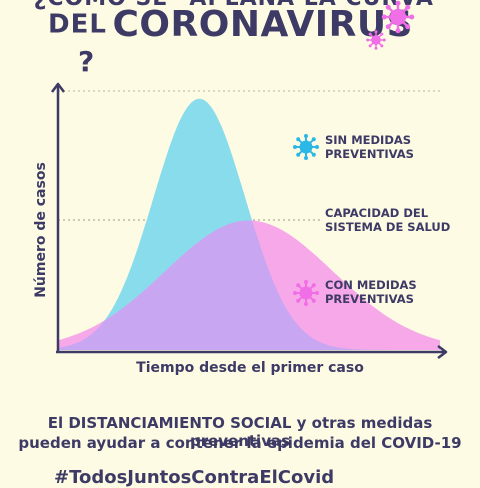  Describe the element at coordinates (387, 227) in the screenshot. I see `capacity-label-line2: SISTEMA DE SALUD` at that location.